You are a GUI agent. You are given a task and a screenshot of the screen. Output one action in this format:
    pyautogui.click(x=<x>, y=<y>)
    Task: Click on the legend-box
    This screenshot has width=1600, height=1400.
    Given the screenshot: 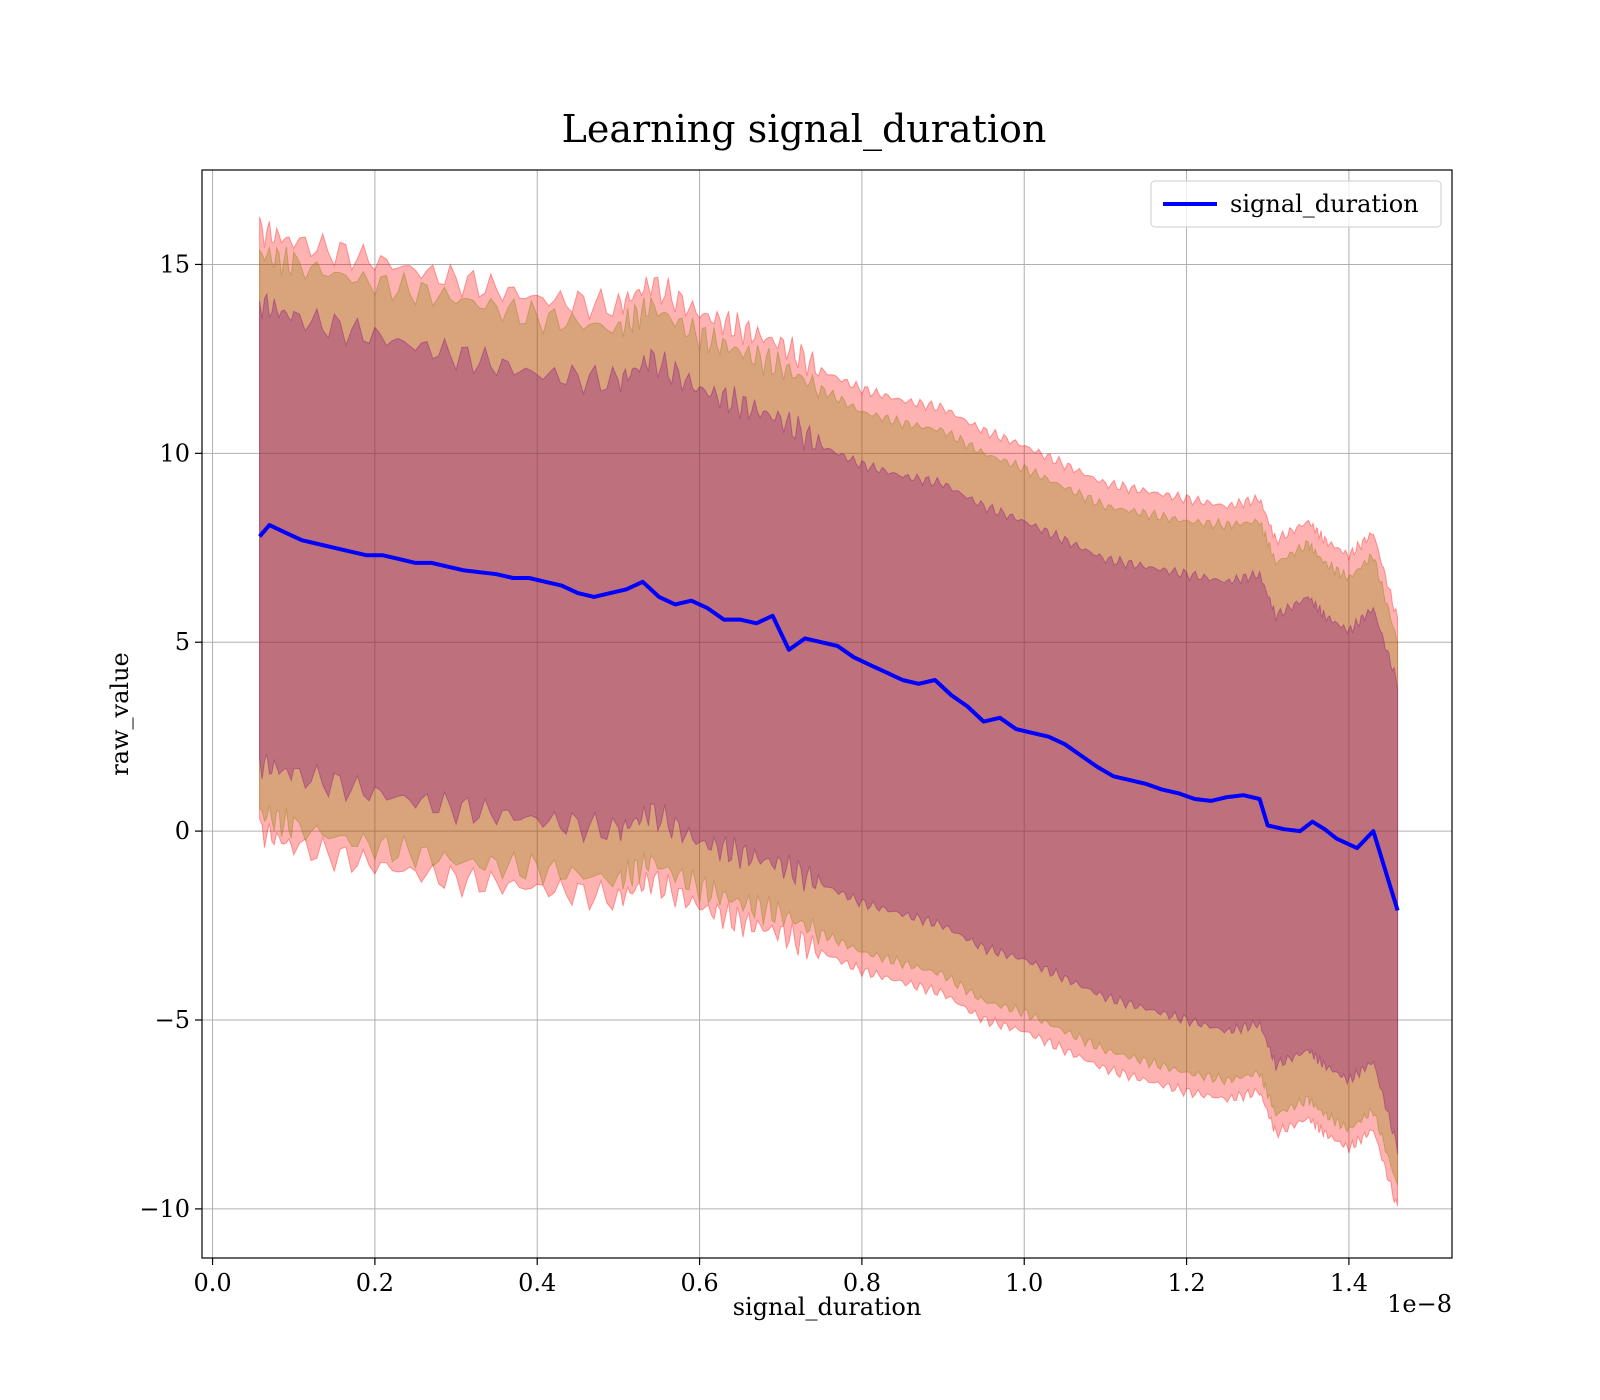 What is the action you would take?
    pyautogui.click(x=1296, y=204)
    